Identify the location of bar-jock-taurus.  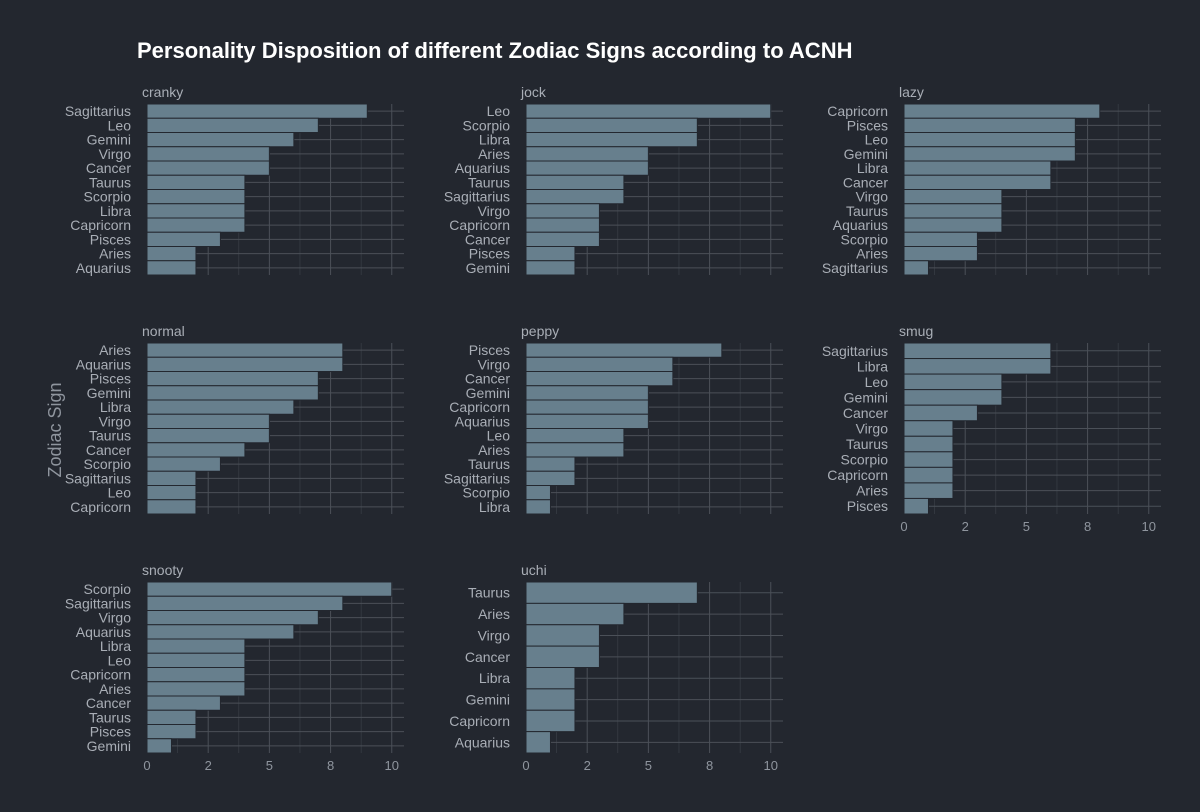
(575, 182).